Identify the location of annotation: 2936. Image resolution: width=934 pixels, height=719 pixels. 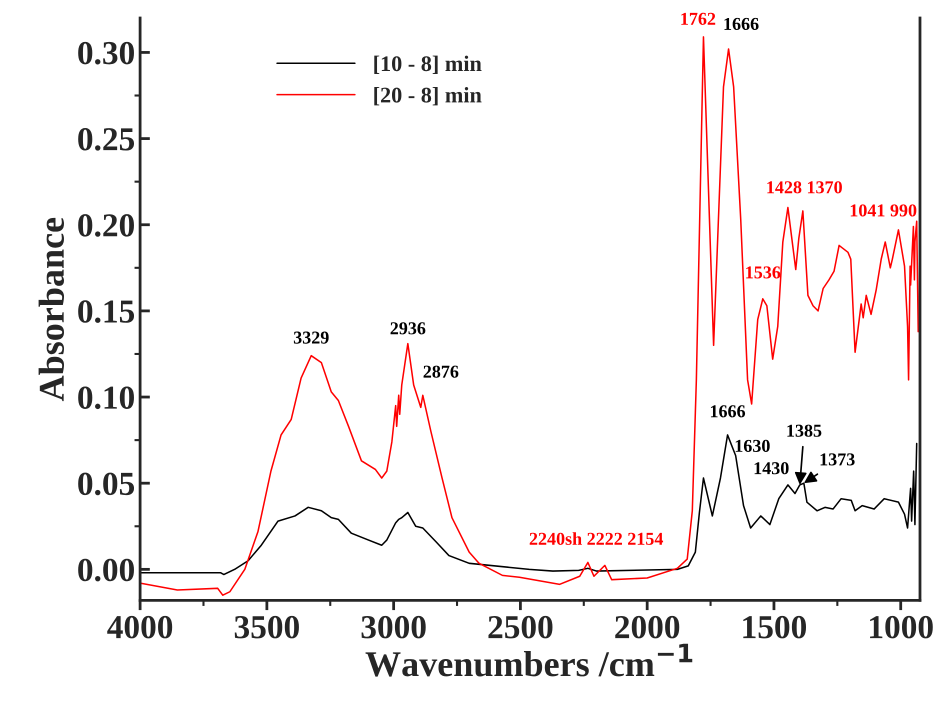
(408, 328).